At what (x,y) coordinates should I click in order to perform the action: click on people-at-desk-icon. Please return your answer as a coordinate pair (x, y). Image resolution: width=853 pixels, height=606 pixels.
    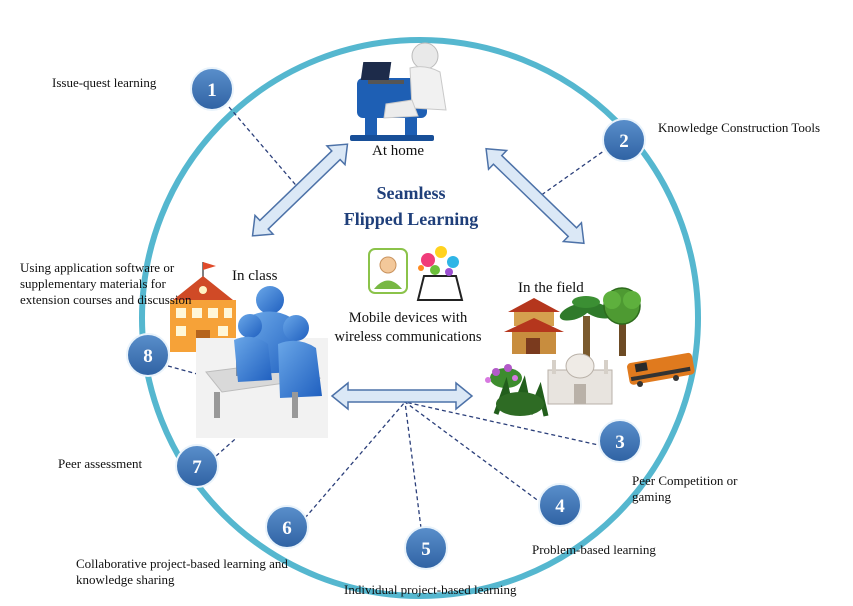
    Looking at the image, I should click on (262, 362).